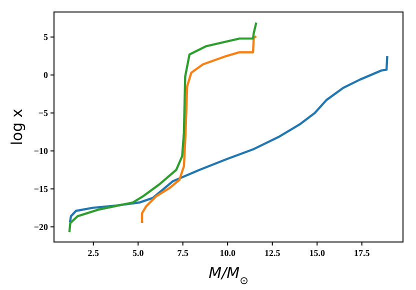 This screenshot has height=290, width=416. Describe the element at coordinates (46, 75) in the screenshot. I see `y-tick-label: 0` at that location.